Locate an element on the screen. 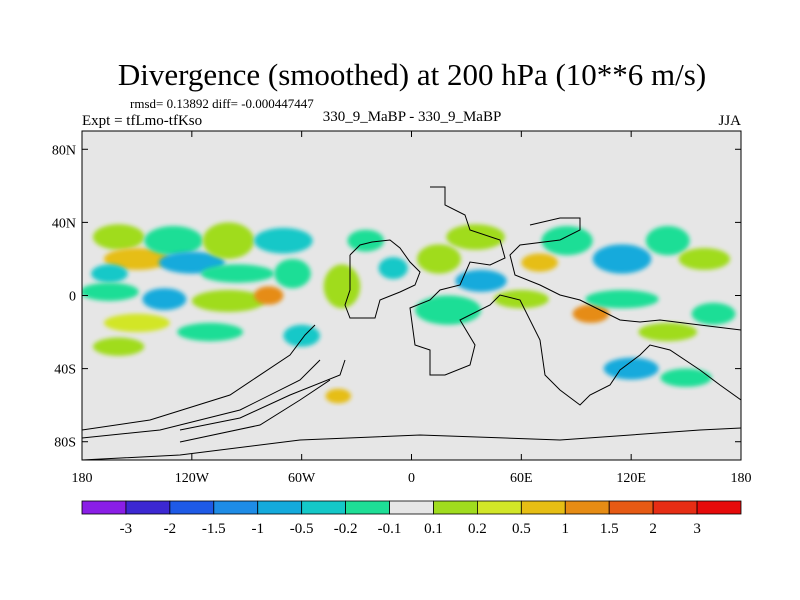 The height and width of the screenshot is (600, 800). colorbar-label-8: 0.2 is located at coordinates (477, 529).